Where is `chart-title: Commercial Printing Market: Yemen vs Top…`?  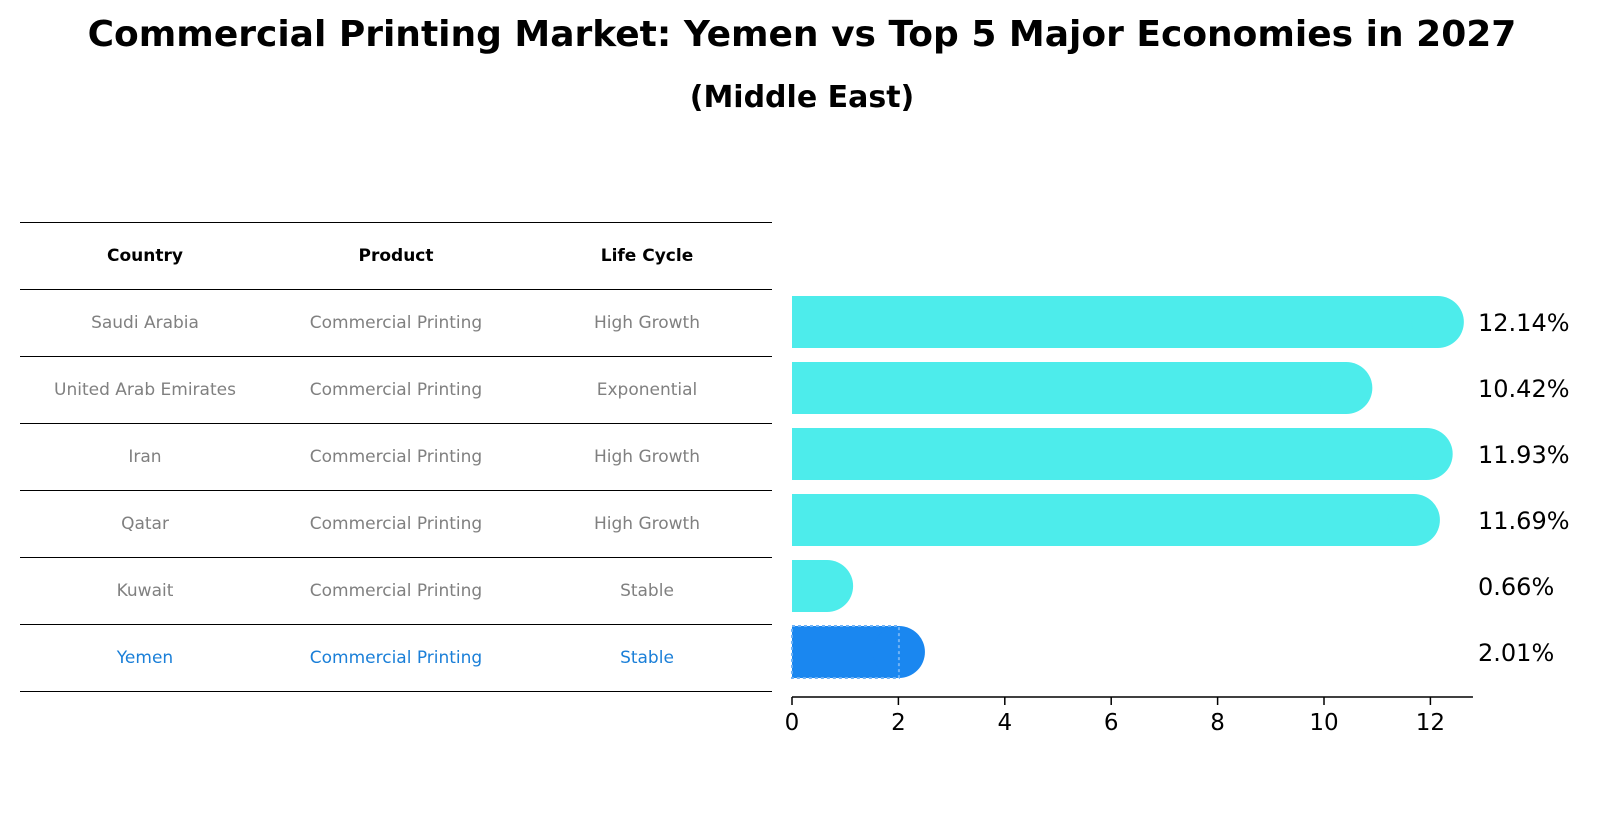 chart-title: Commercial Printing Market: Yemen vs Top… is located at coordinates (802, 34).